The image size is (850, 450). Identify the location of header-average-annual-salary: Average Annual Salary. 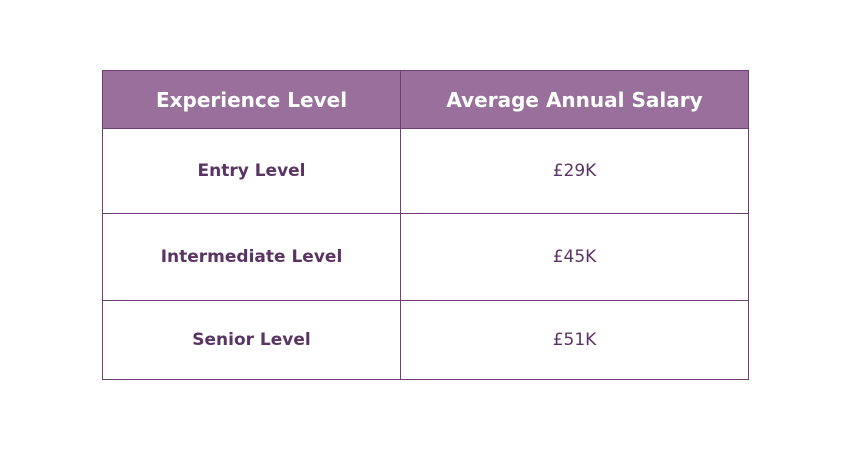
(574, 99).